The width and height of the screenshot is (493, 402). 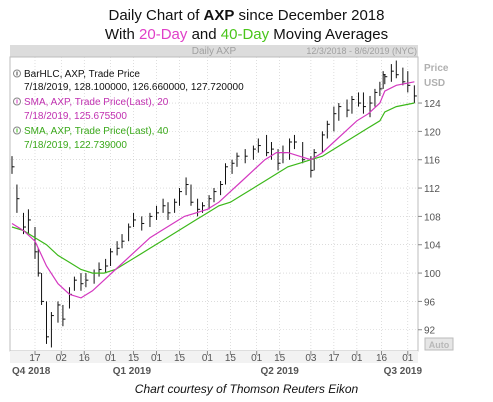 What do you see at coordinates (403, 371) in the screenshot?
I see `period-label: Q3 2019` at bounding box center [403, 371].